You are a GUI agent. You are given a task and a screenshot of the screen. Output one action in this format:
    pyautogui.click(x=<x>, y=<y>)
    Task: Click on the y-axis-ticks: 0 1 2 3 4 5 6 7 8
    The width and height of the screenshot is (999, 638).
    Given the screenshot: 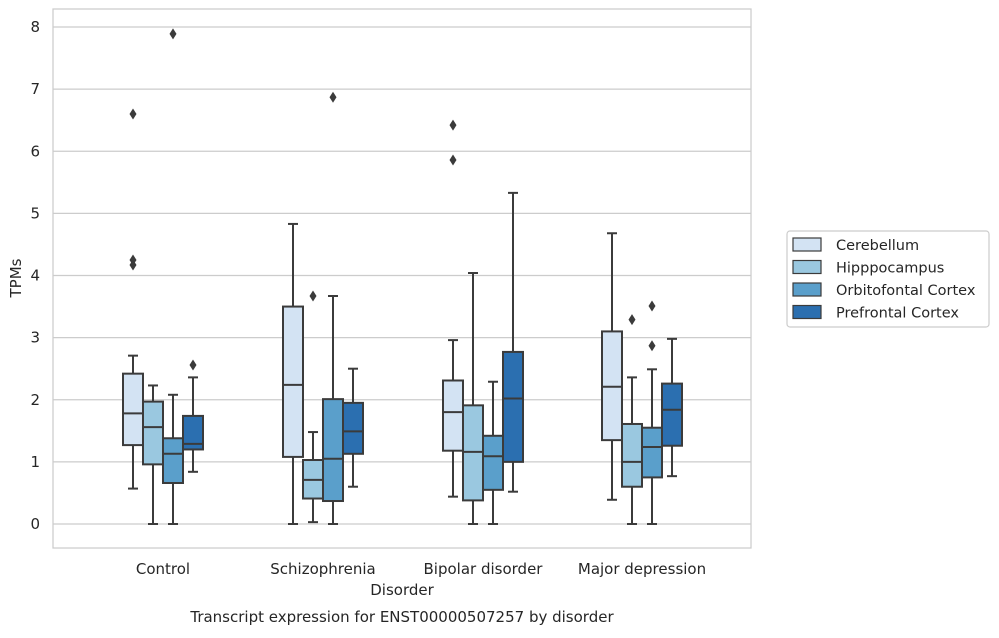 What is the action you would take?
    pyautogui.click(x=35, y=275)
    